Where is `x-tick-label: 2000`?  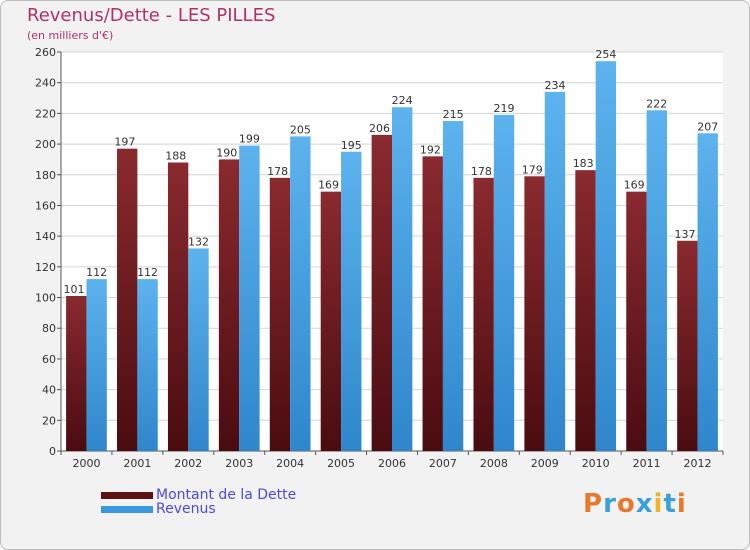 x-tick-label: 2000 is located at coordinates (86, 463).